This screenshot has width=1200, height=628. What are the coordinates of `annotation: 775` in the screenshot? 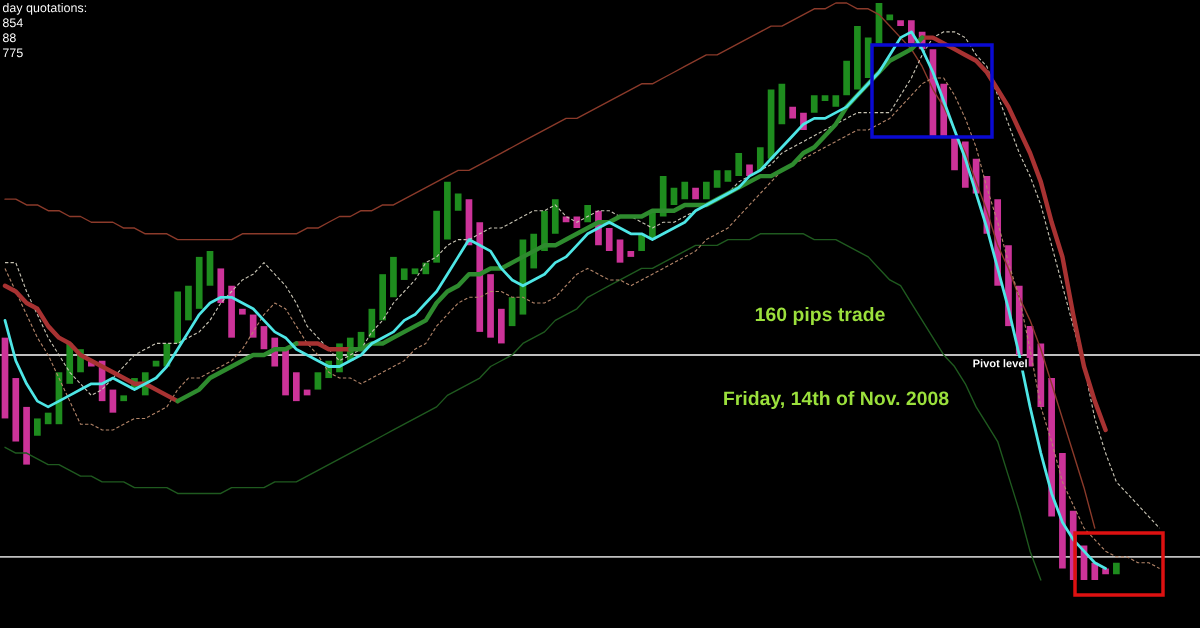 It's located at (13, 53).